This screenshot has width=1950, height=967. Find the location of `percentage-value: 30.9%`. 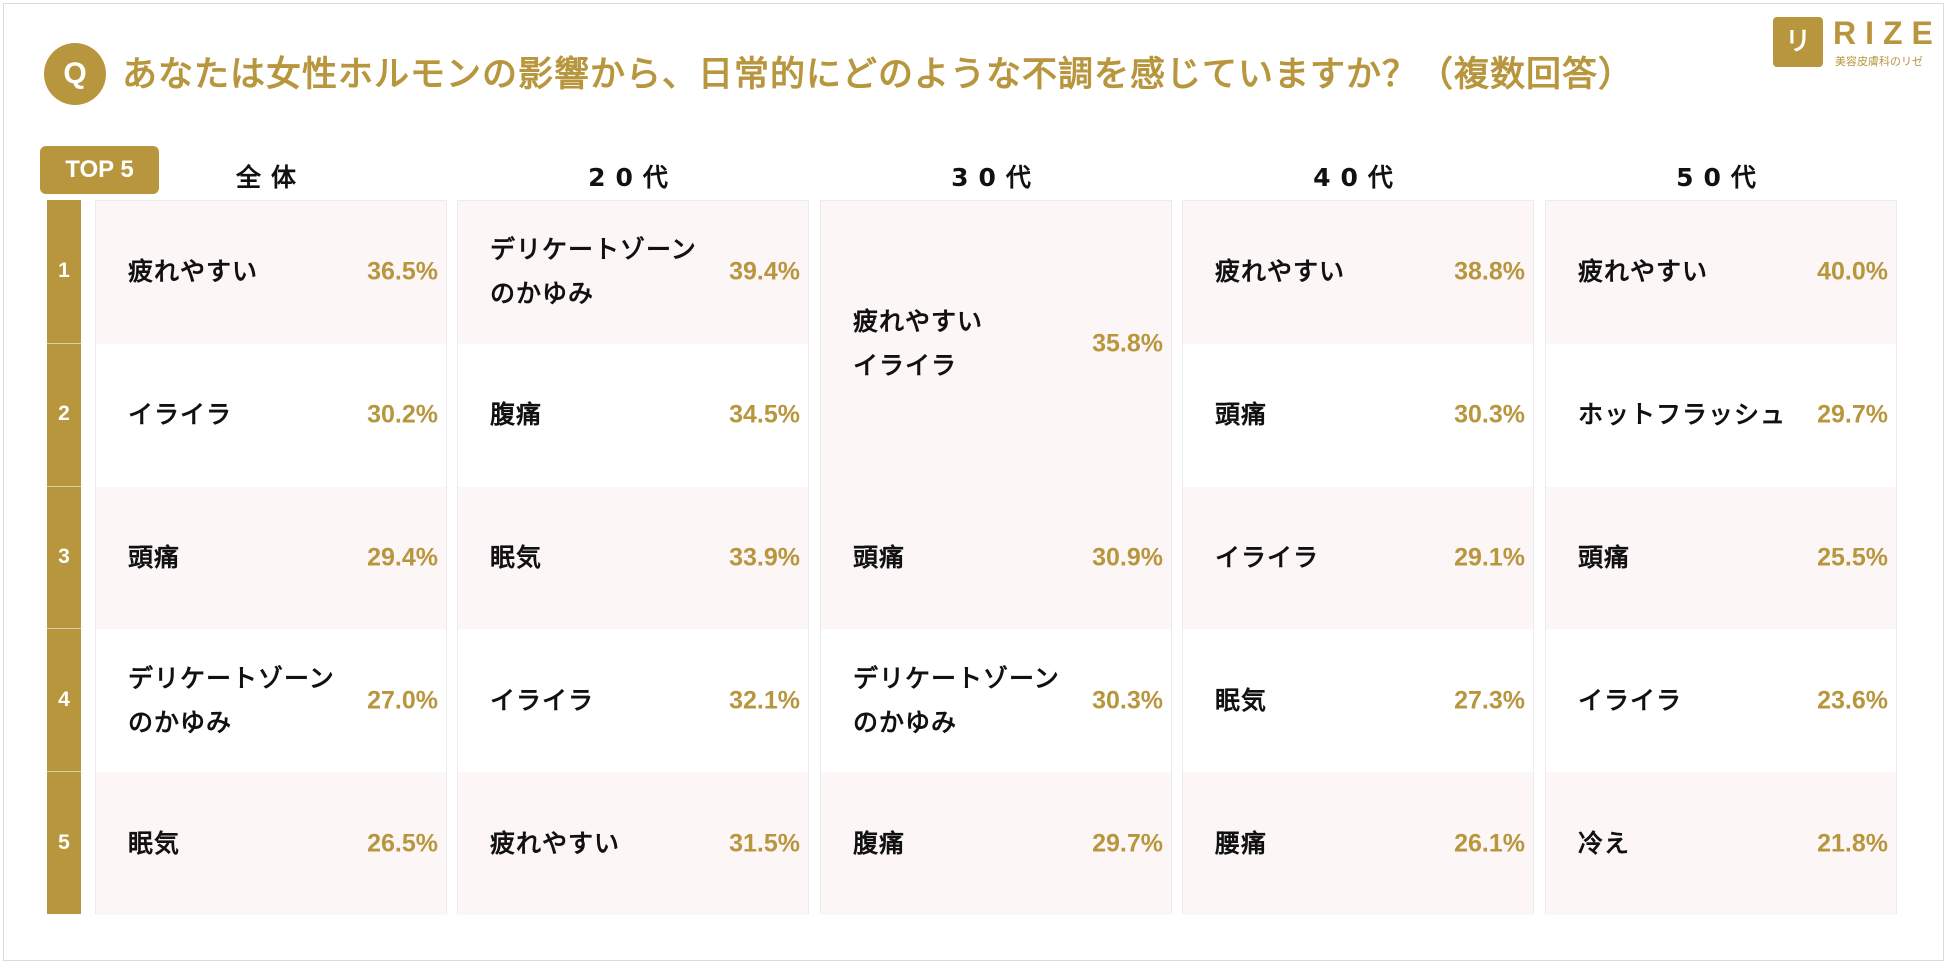

percentage-value: 30.9% is located at coordinates (1127, 557).